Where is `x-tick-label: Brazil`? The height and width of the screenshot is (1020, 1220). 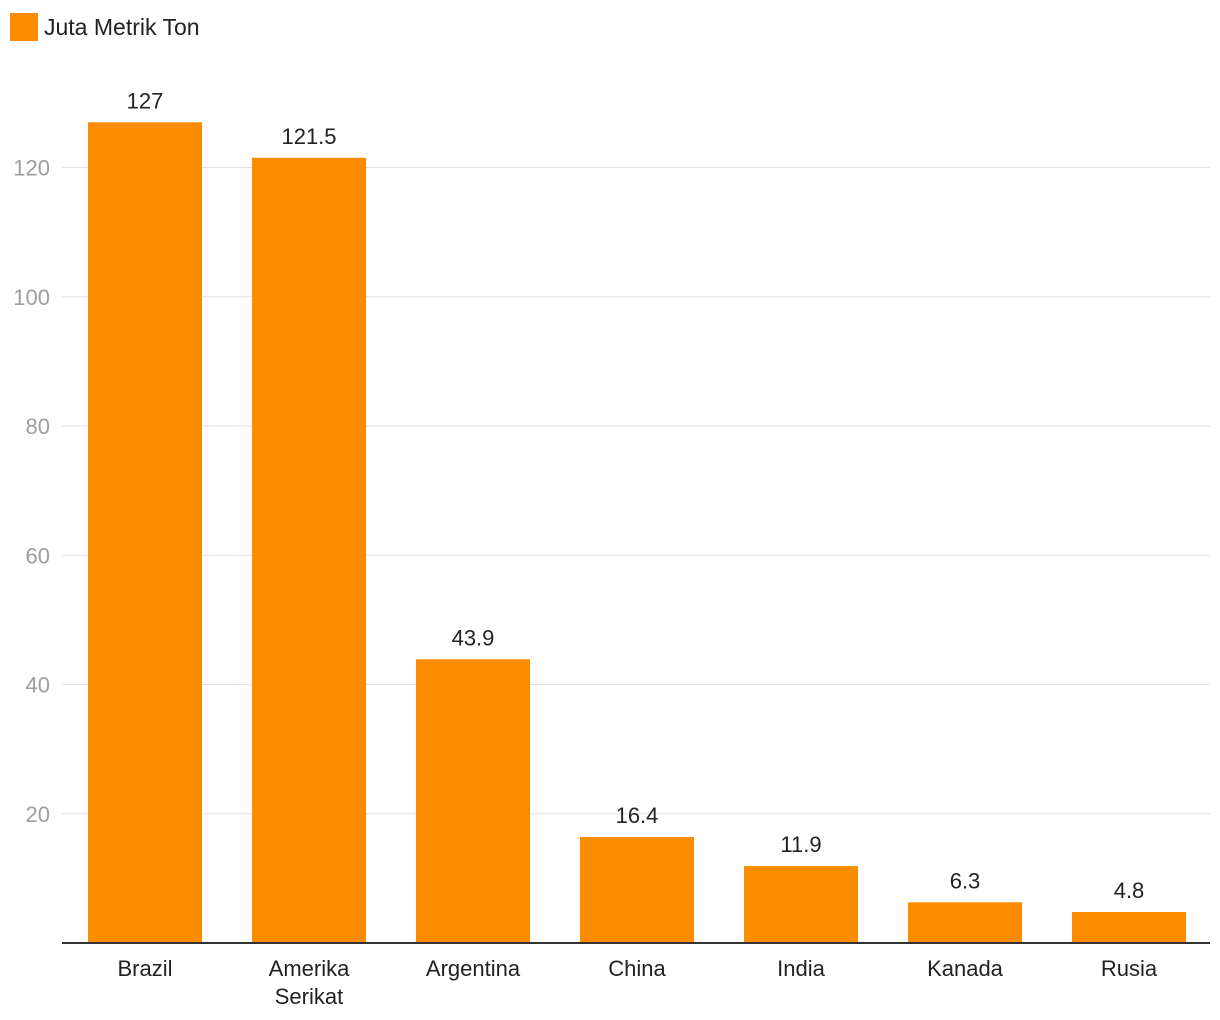 x-tick-label: Brazil is located at coordinates (144, 968).